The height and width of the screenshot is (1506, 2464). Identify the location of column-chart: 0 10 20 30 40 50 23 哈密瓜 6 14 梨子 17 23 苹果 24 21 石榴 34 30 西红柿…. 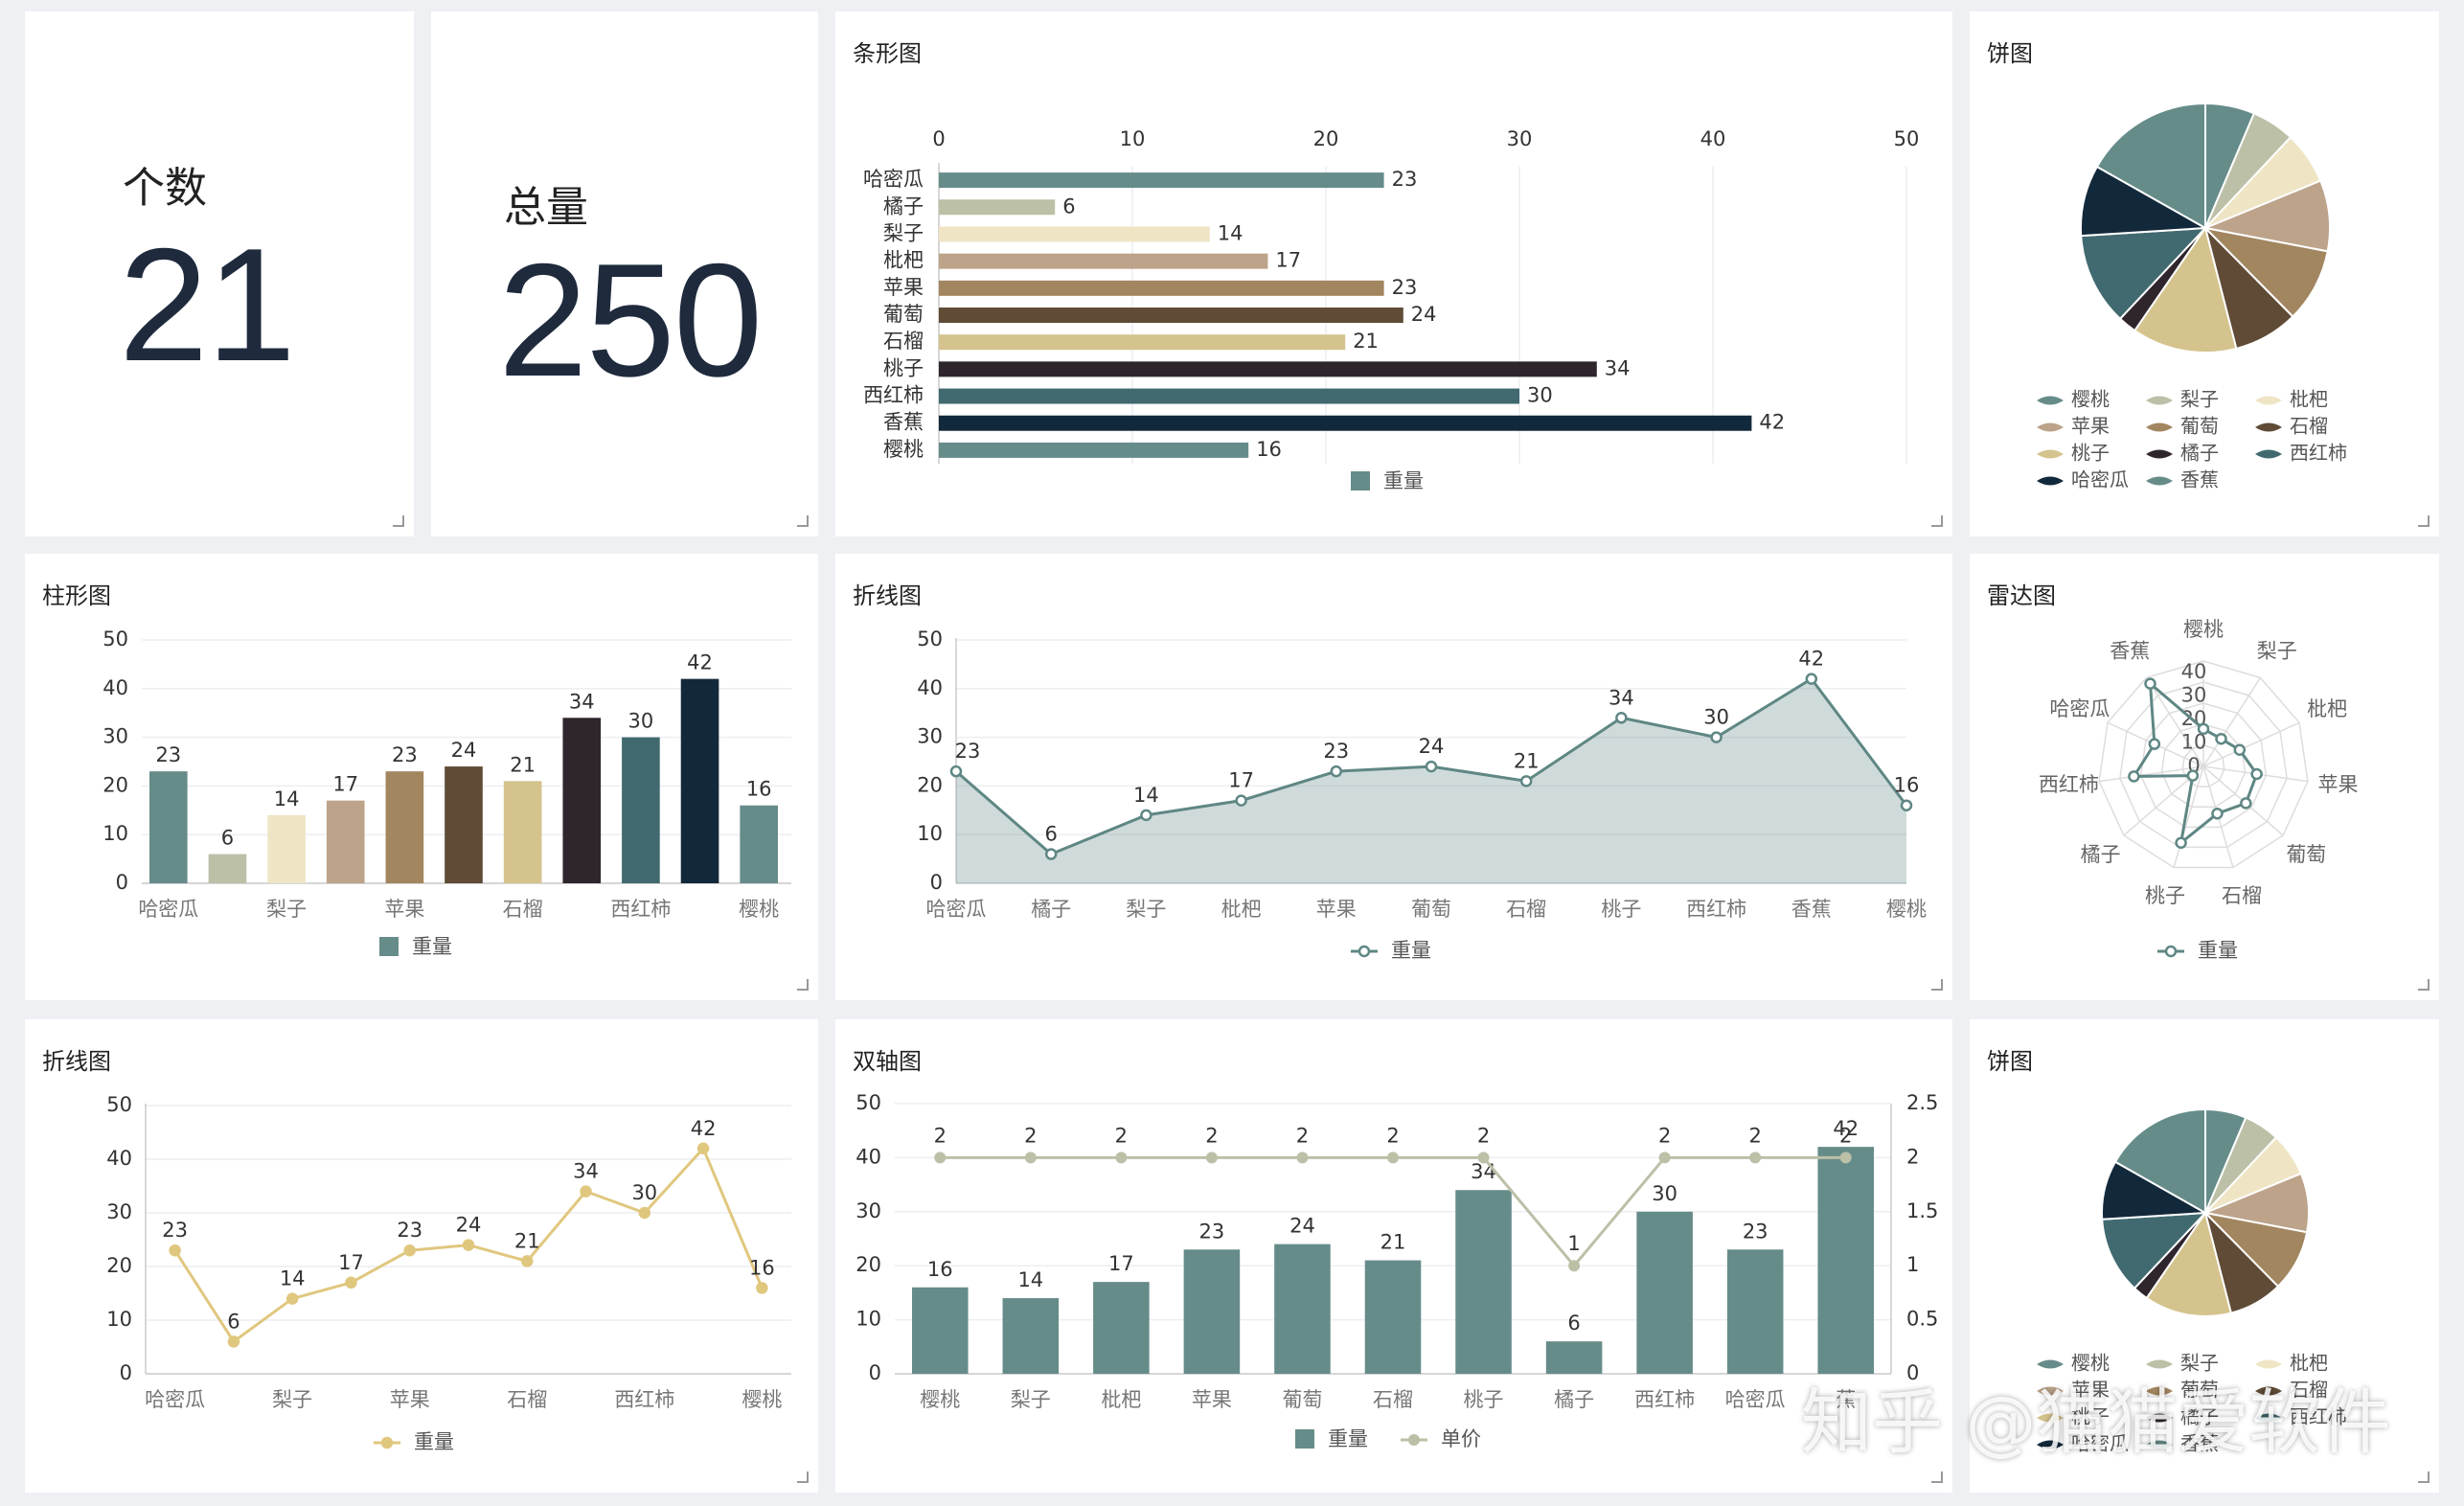
(447, 793).